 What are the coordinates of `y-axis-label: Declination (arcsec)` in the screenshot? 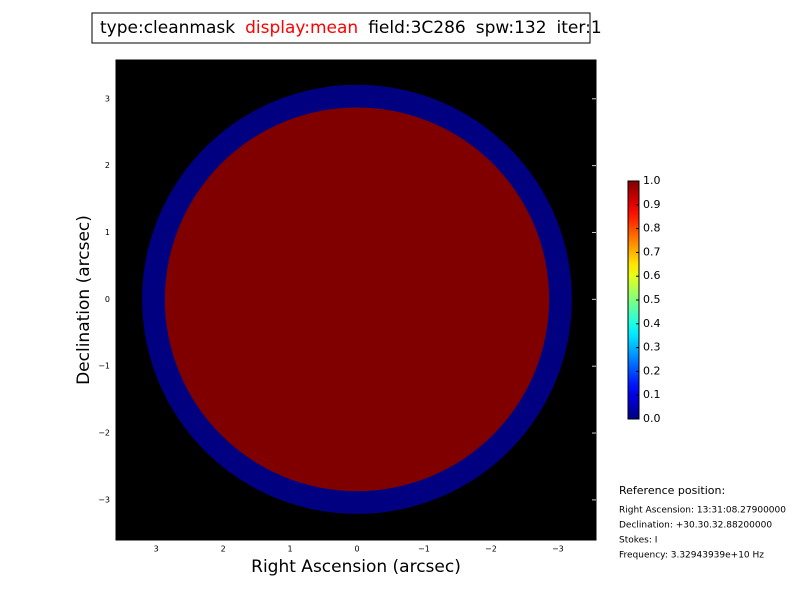 It's located at (84, 300).